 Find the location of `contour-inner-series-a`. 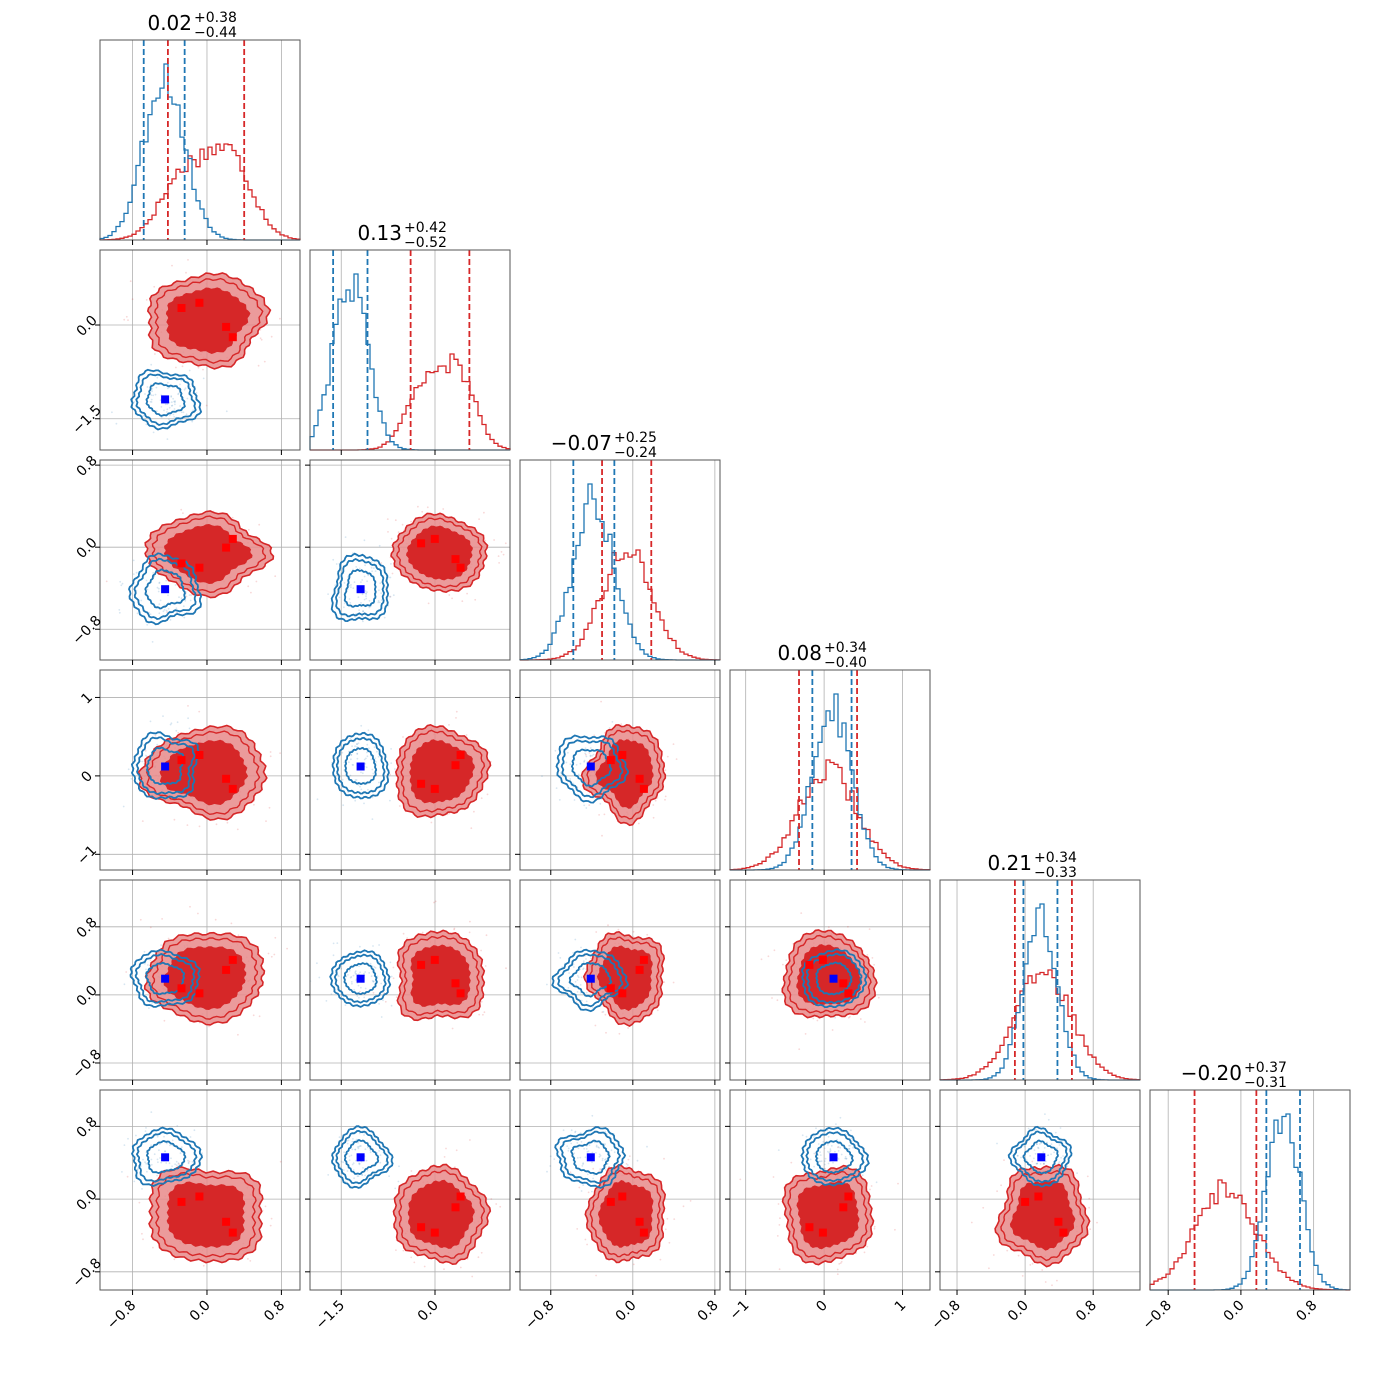

contour-inner-series-a is located at coordinates (165, 399).